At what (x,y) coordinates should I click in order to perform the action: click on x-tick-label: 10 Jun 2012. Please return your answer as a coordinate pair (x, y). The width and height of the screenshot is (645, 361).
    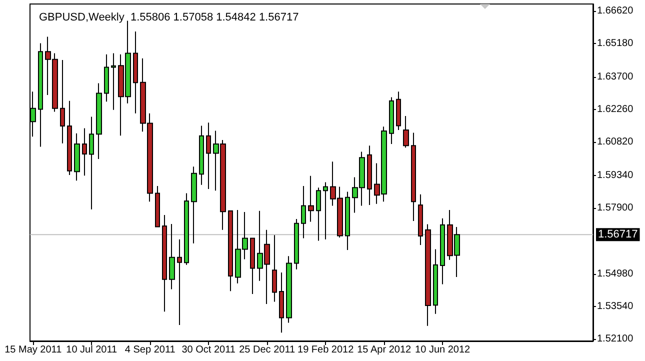
    Looking at the image, I should click on (443, 350).